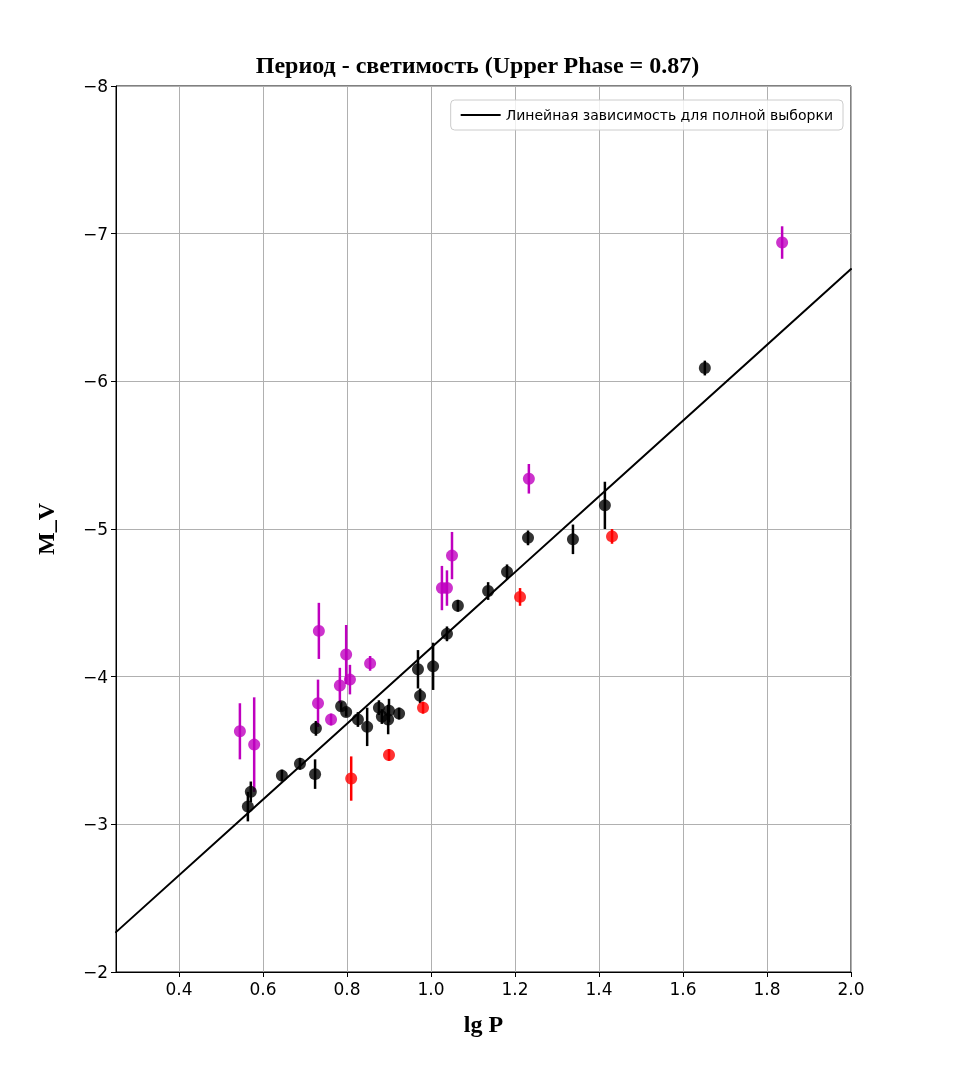 This screenshot has height=1075, width=955. Describe the element at coordinates (515, 988) in the screenshot. I see `x-tick-label: 1.2` at that location.